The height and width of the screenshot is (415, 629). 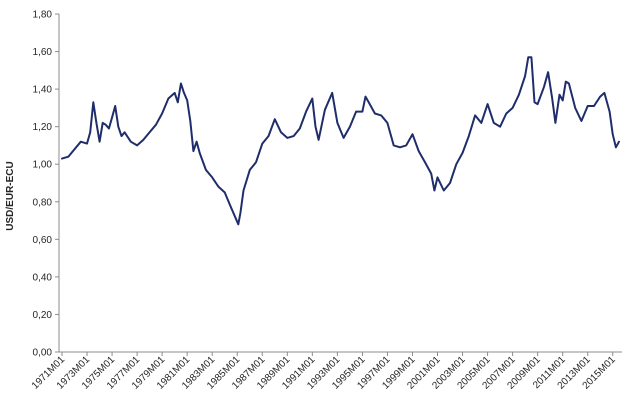 I want to click on y-tick-label: 1,40, so click(x=43, y=90).